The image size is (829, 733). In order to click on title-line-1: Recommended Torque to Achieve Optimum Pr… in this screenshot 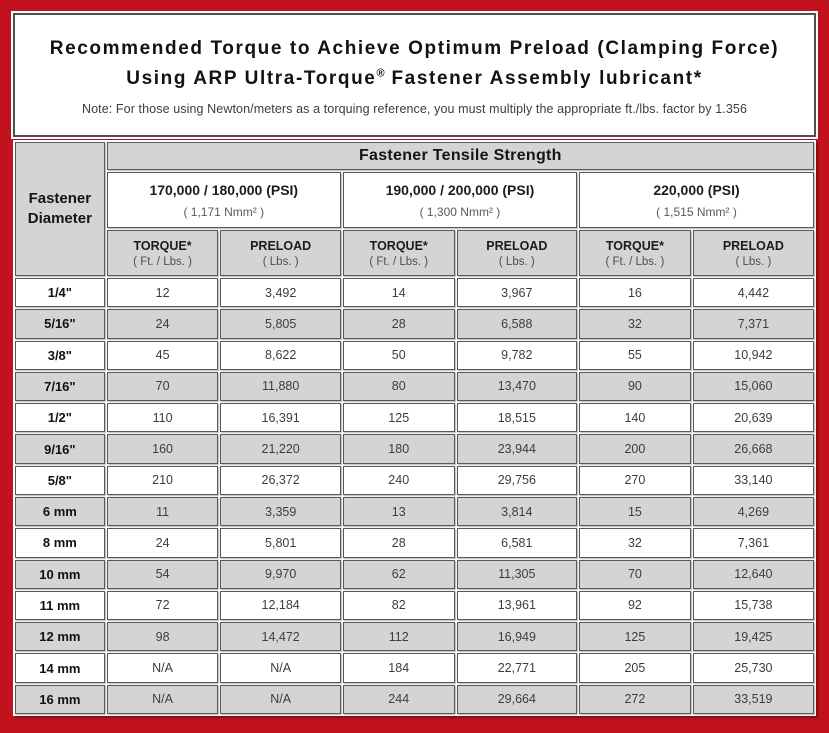, I will do `click(414, 49)`.